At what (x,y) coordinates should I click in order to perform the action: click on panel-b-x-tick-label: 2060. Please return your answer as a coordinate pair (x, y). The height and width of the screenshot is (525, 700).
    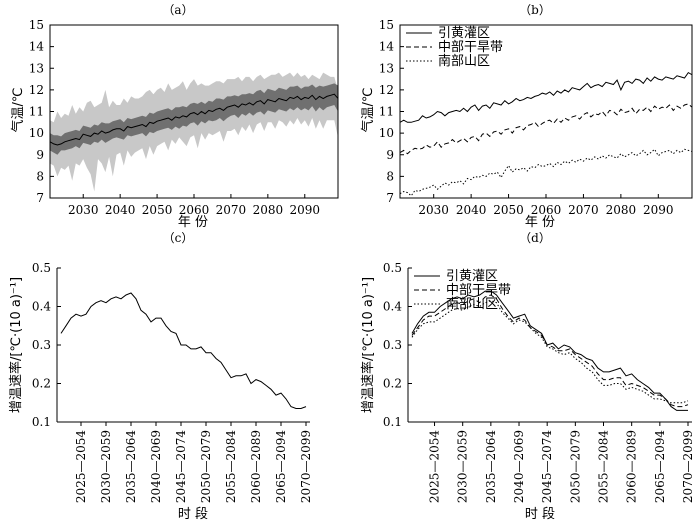
    Looking at the image, I should click on (546, 210).